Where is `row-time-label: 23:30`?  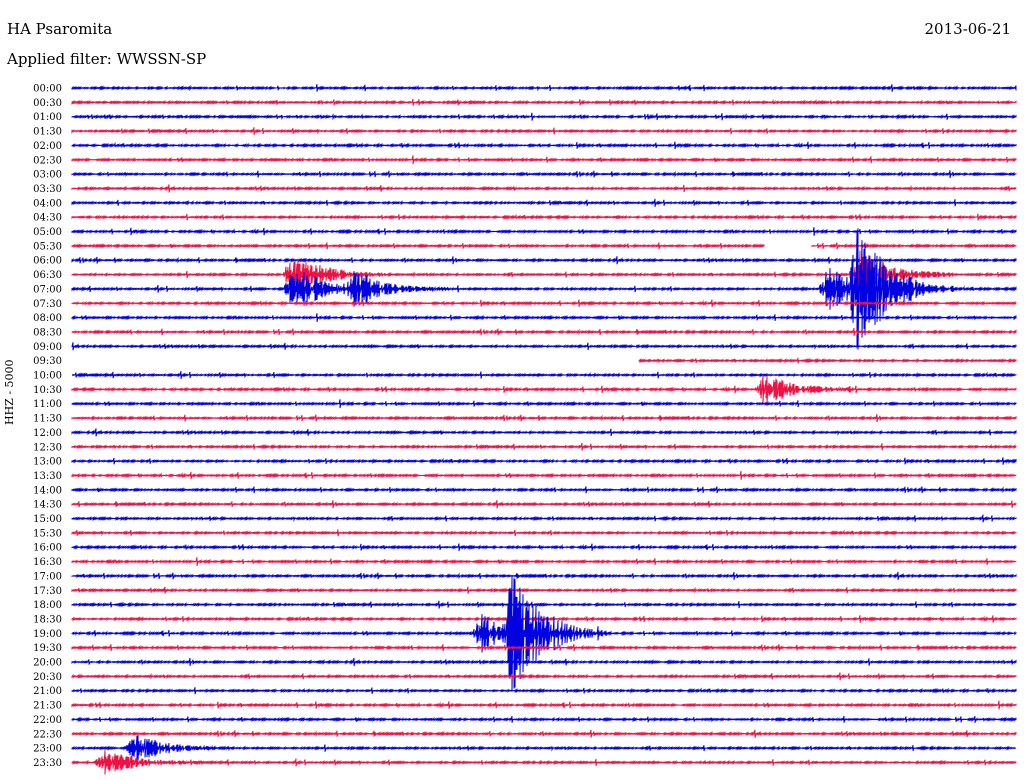
row-time-label: 23:30 is located at coordinates (47, 763).